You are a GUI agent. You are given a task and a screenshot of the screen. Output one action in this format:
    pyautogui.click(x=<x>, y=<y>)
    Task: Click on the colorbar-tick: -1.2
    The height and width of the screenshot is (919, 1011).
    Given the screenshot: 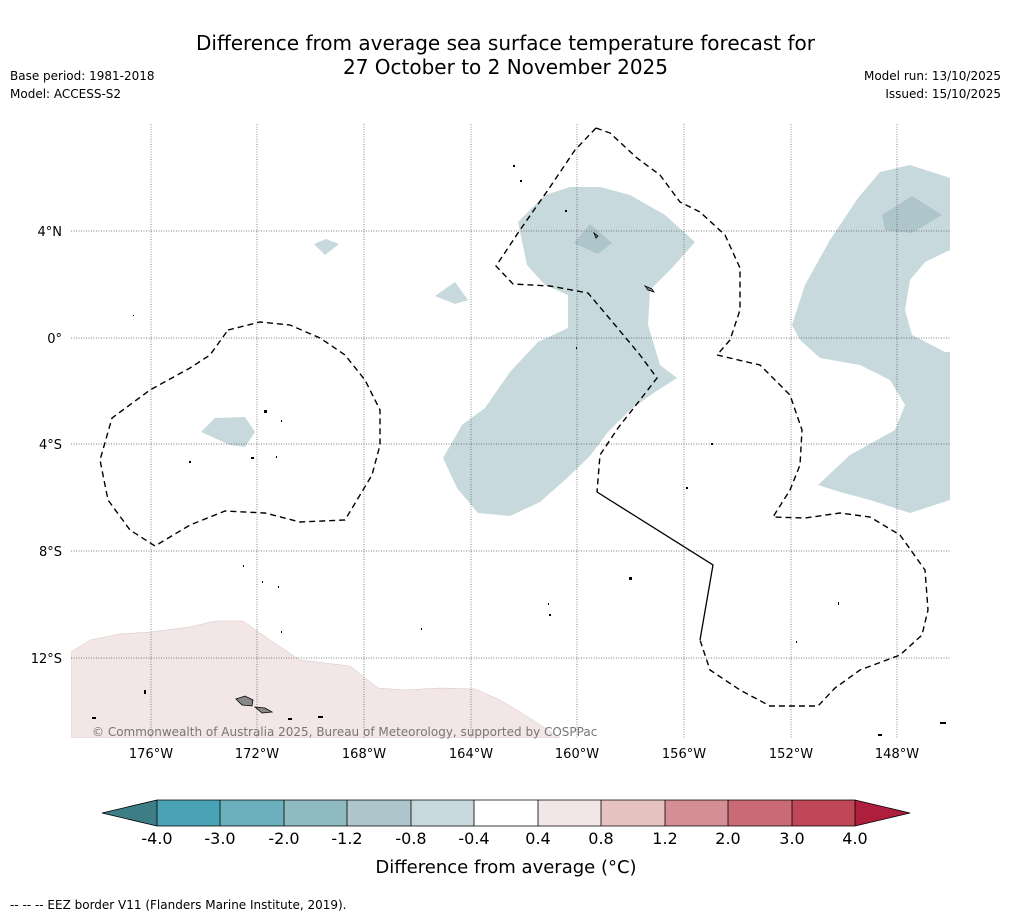 What is the action you would take?
    pyautogui.click(x=346, y=838)
    